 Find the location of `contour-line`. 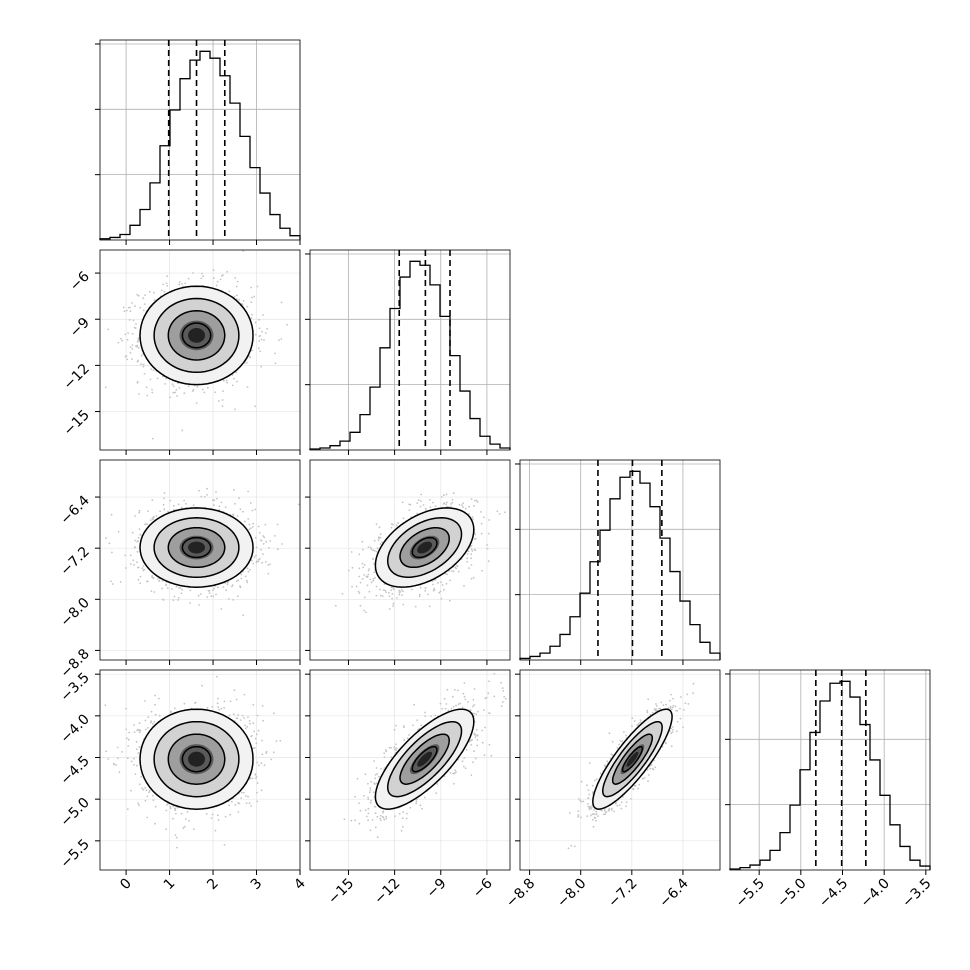

contour-line is located at coordinates (196, 547).